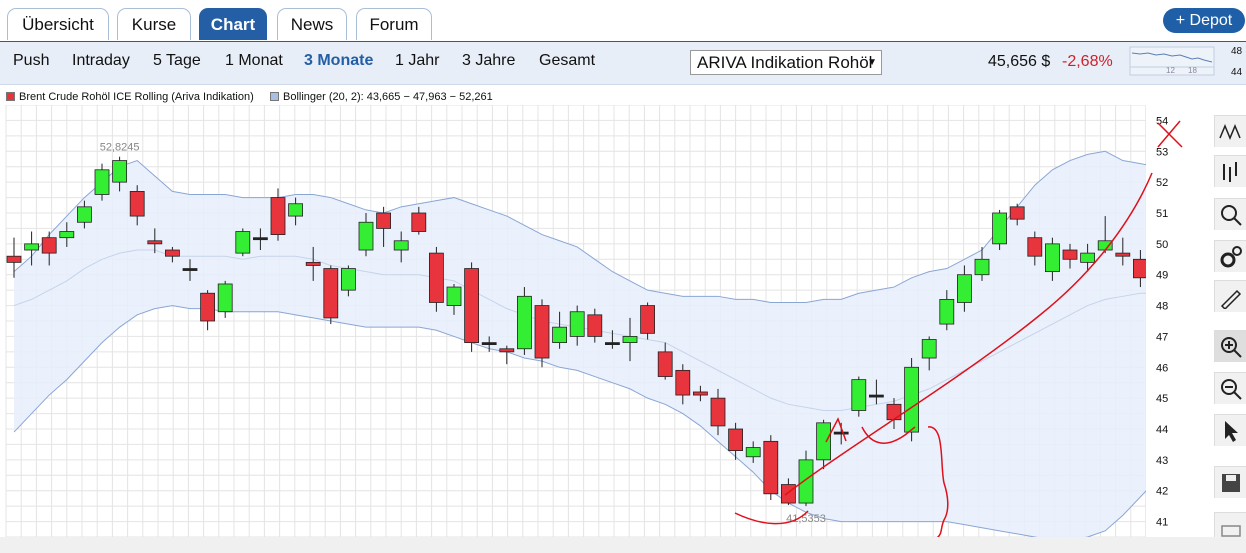 This screenshot has height=553, width=1246. I want to click on y-tick-label: 50, so click(1162, 245).